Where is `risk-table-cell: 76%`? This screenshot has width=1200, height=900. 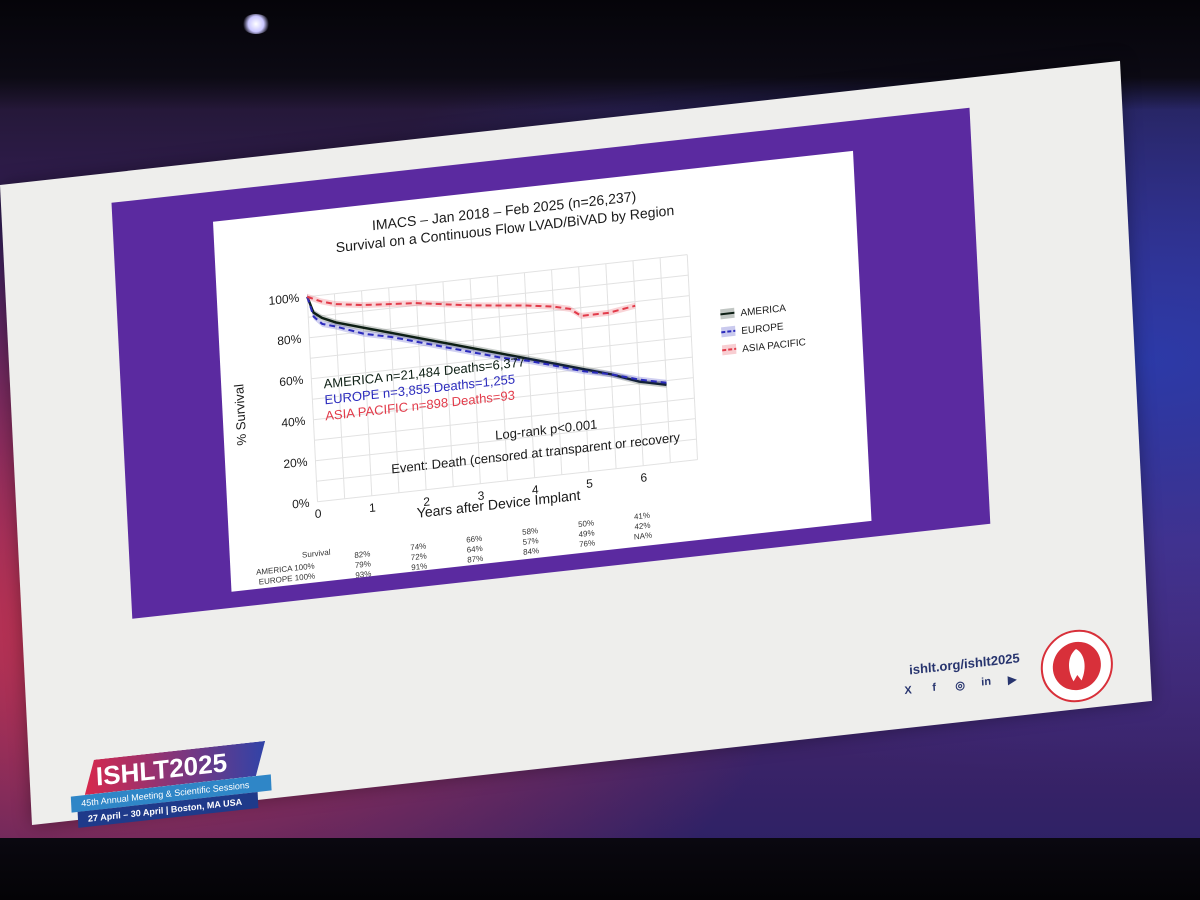
risk-table-cell: 76% is located at coordinates (587, 543).